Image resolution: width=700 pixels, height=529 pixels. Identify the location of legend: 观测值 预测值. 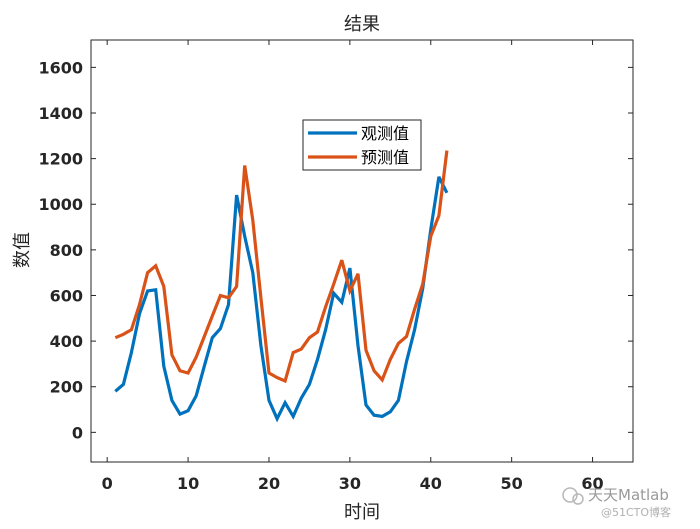
(362, 145).